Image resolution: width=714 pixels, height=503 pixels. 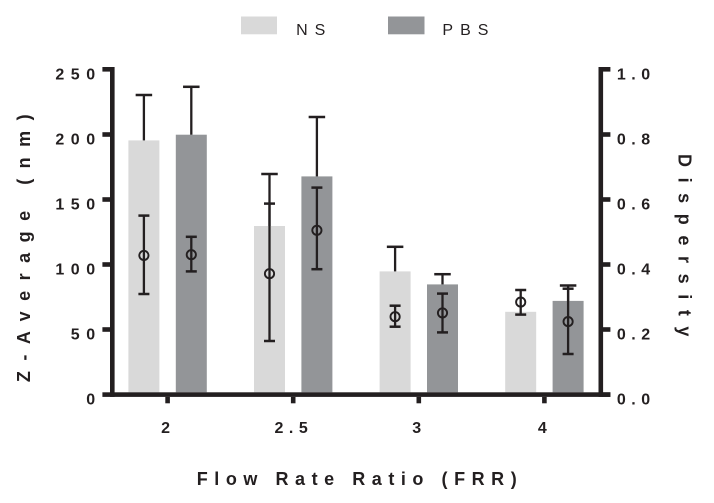 What do you see at coordinates (636, 270) in the screenshot?
I see `svg-text: 0.4` at bounding box center [636, 270].